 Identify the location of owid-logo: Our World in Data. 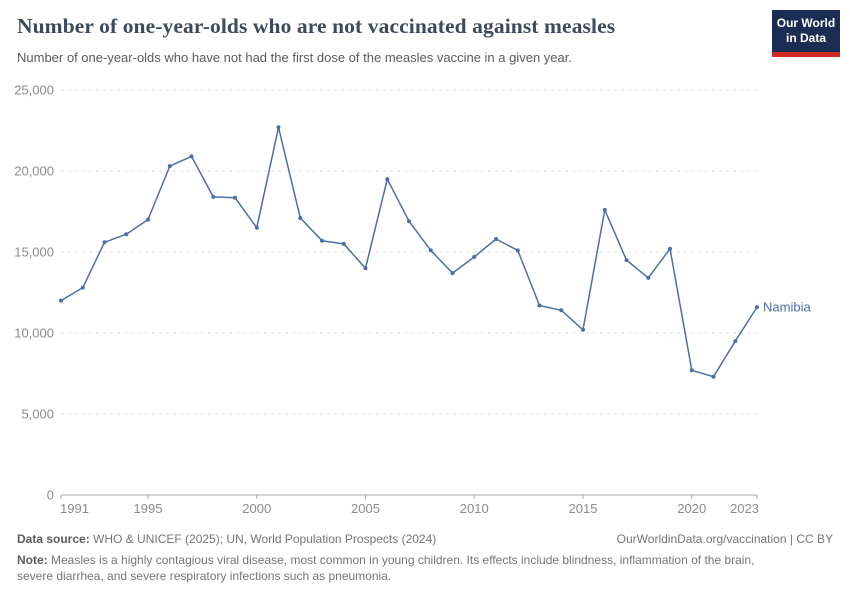
(806, 33).